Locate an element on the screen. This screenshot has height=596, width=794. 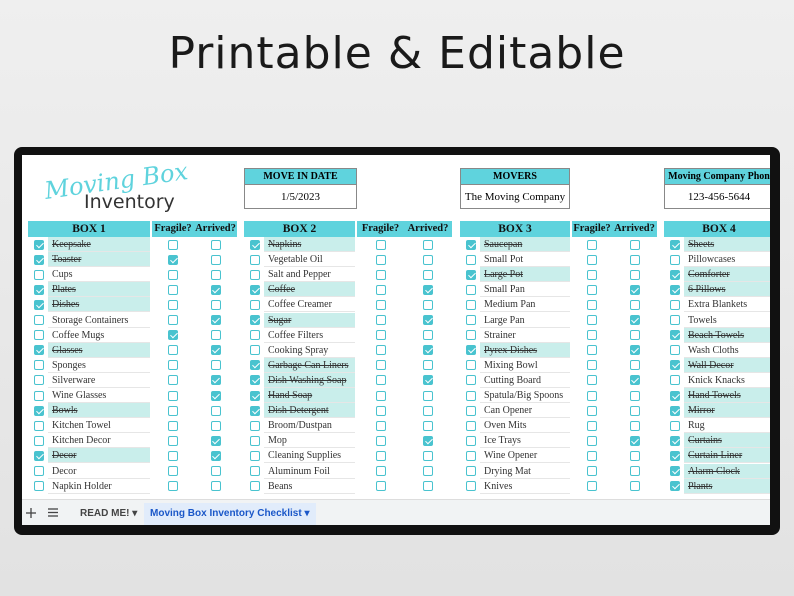
item-cell: Storage Containers is located at coordinates (99, 320).